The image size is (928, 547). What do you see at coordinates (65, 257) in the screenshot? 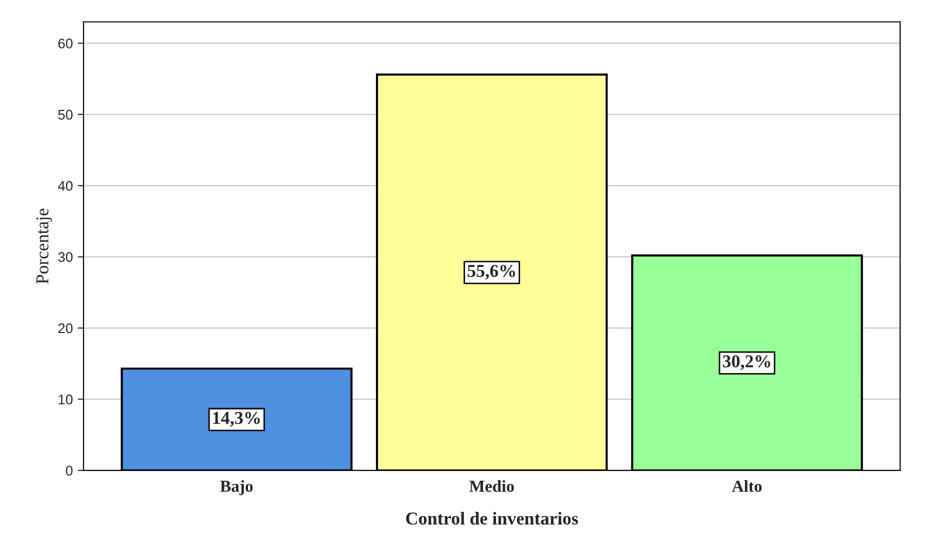
I see `y-tick-label: 30` at bounding box center [65, 257].